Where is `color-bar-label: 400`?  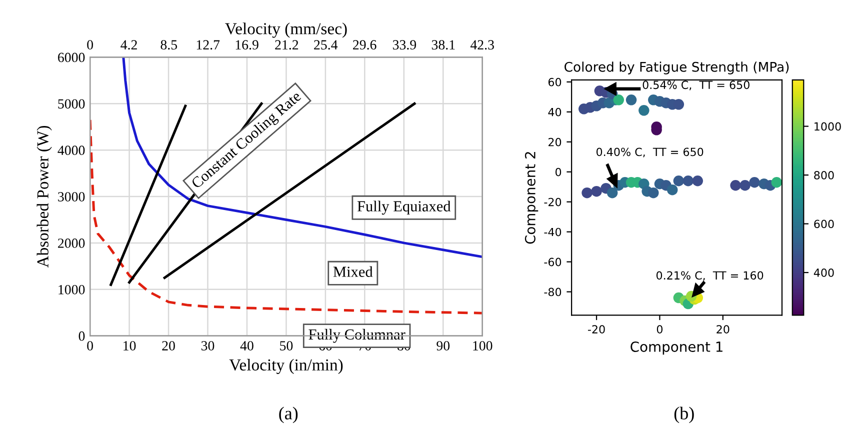
color-bar-label: 400 is located at coordinates (824, 272).